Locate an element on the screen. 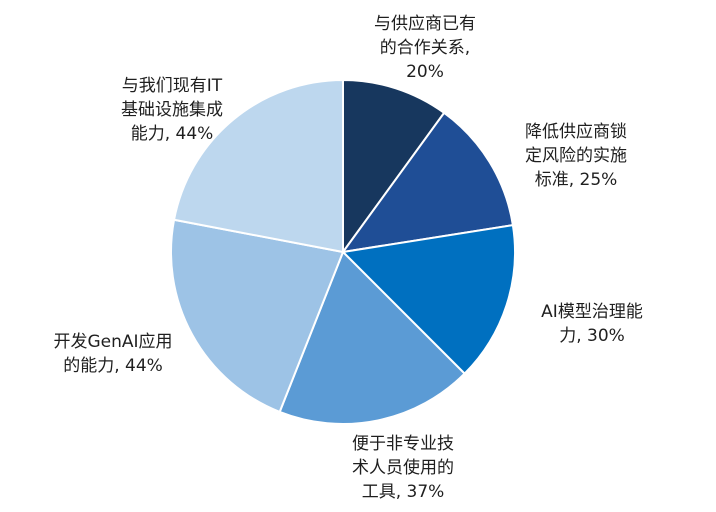 This screenshot has height=512, width=716. label-reduce-lock-in-standards: 降低供应商锁 定风险的实施 标准, 25% is located at coordinates (576, 156).